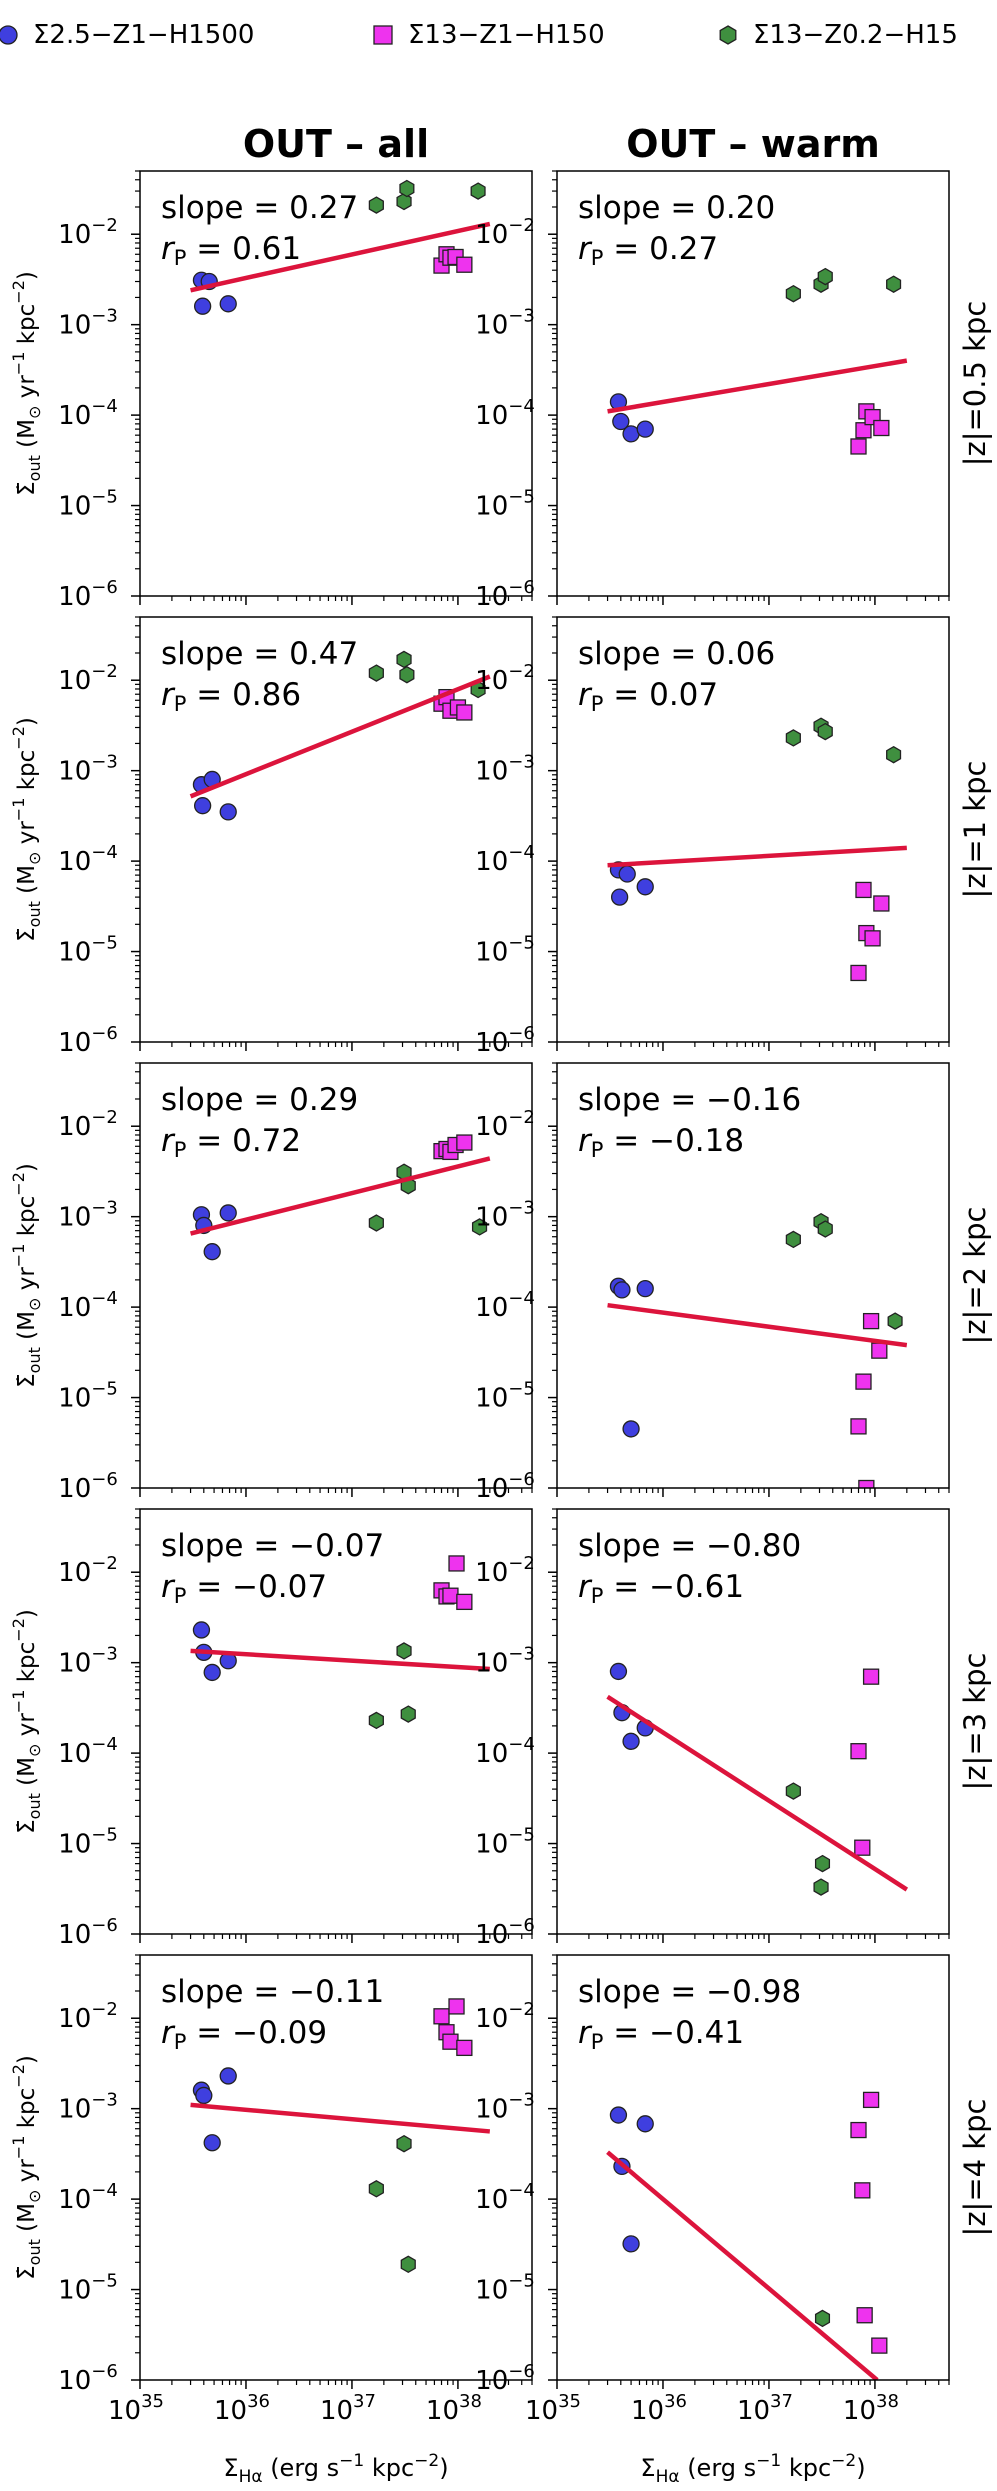 This screenshot has height=2491, width=997. Describe the element at coordinates (34, 1360) in the screenshot. I see `y-label-subscript: out` at that location.